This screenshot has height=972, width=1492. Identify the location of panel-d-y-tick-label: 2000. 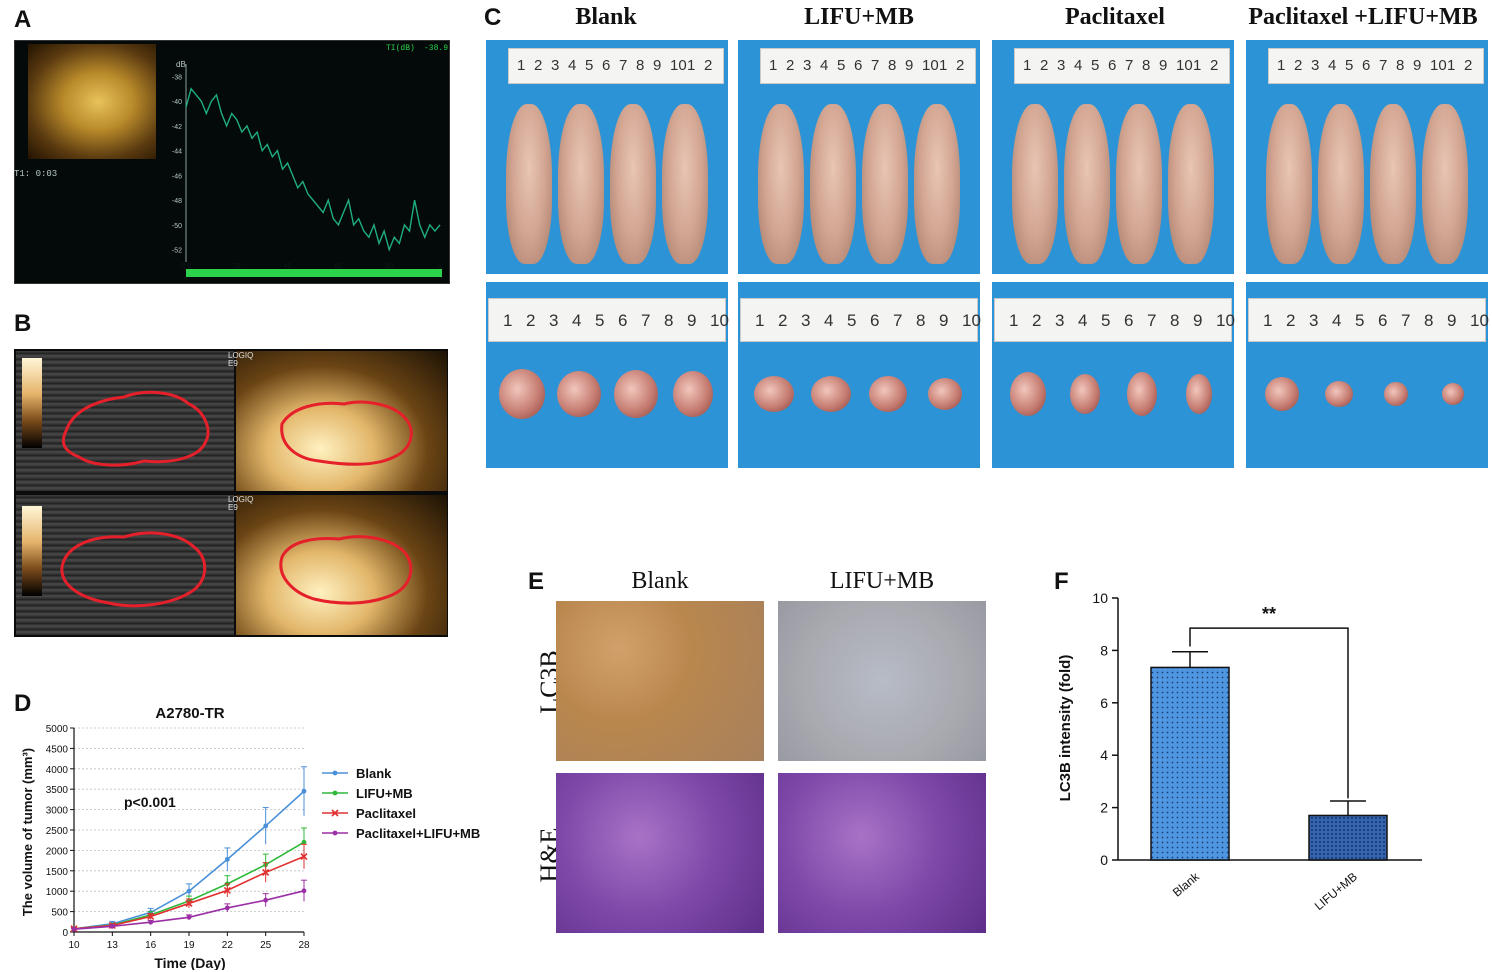
(57, 851).